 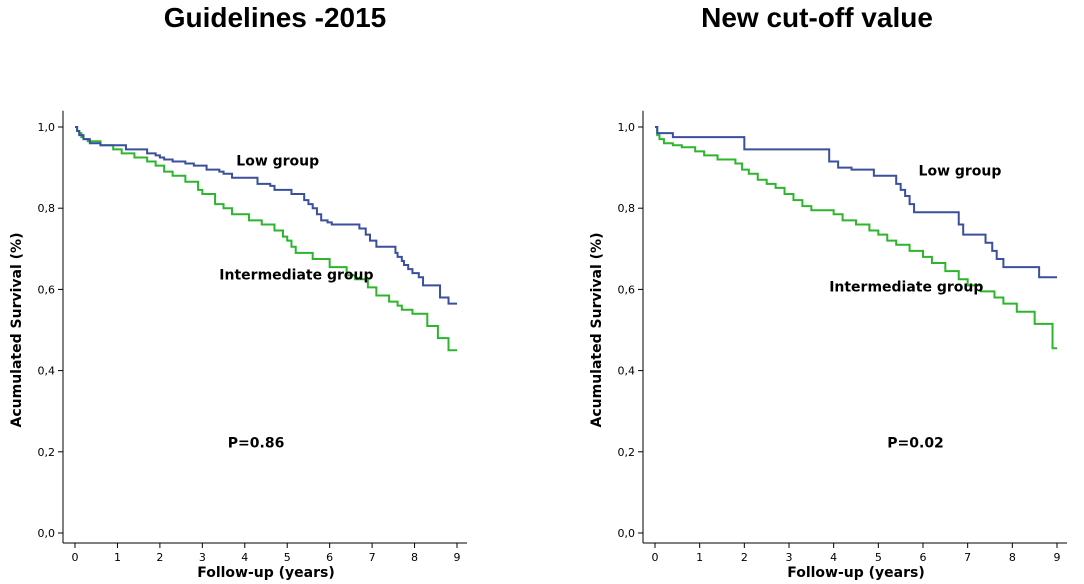 I want to click on series-line-intermediate-group, so click(x=856, y=238).